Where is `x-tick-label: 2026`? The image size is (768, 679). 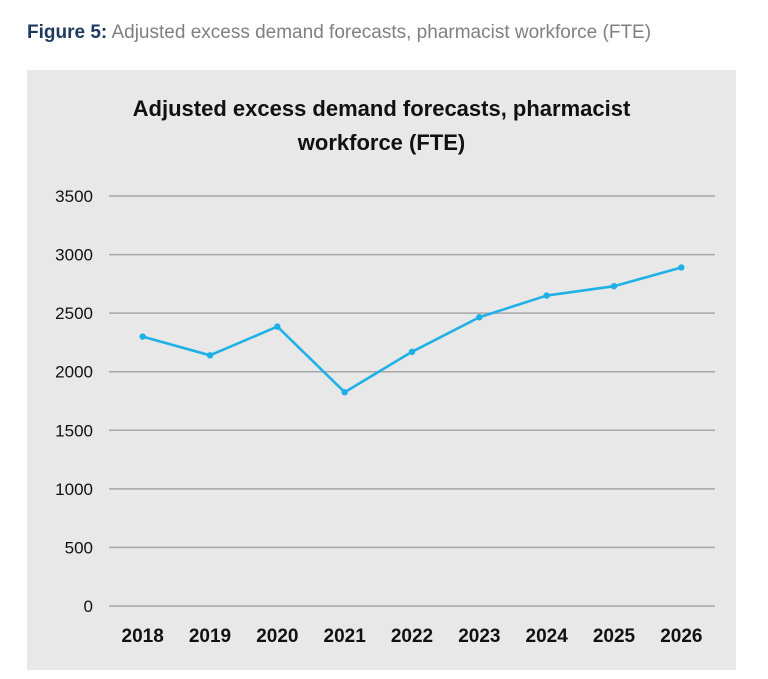 x-tick-label: 2026 is located at coordinates (681, 636).